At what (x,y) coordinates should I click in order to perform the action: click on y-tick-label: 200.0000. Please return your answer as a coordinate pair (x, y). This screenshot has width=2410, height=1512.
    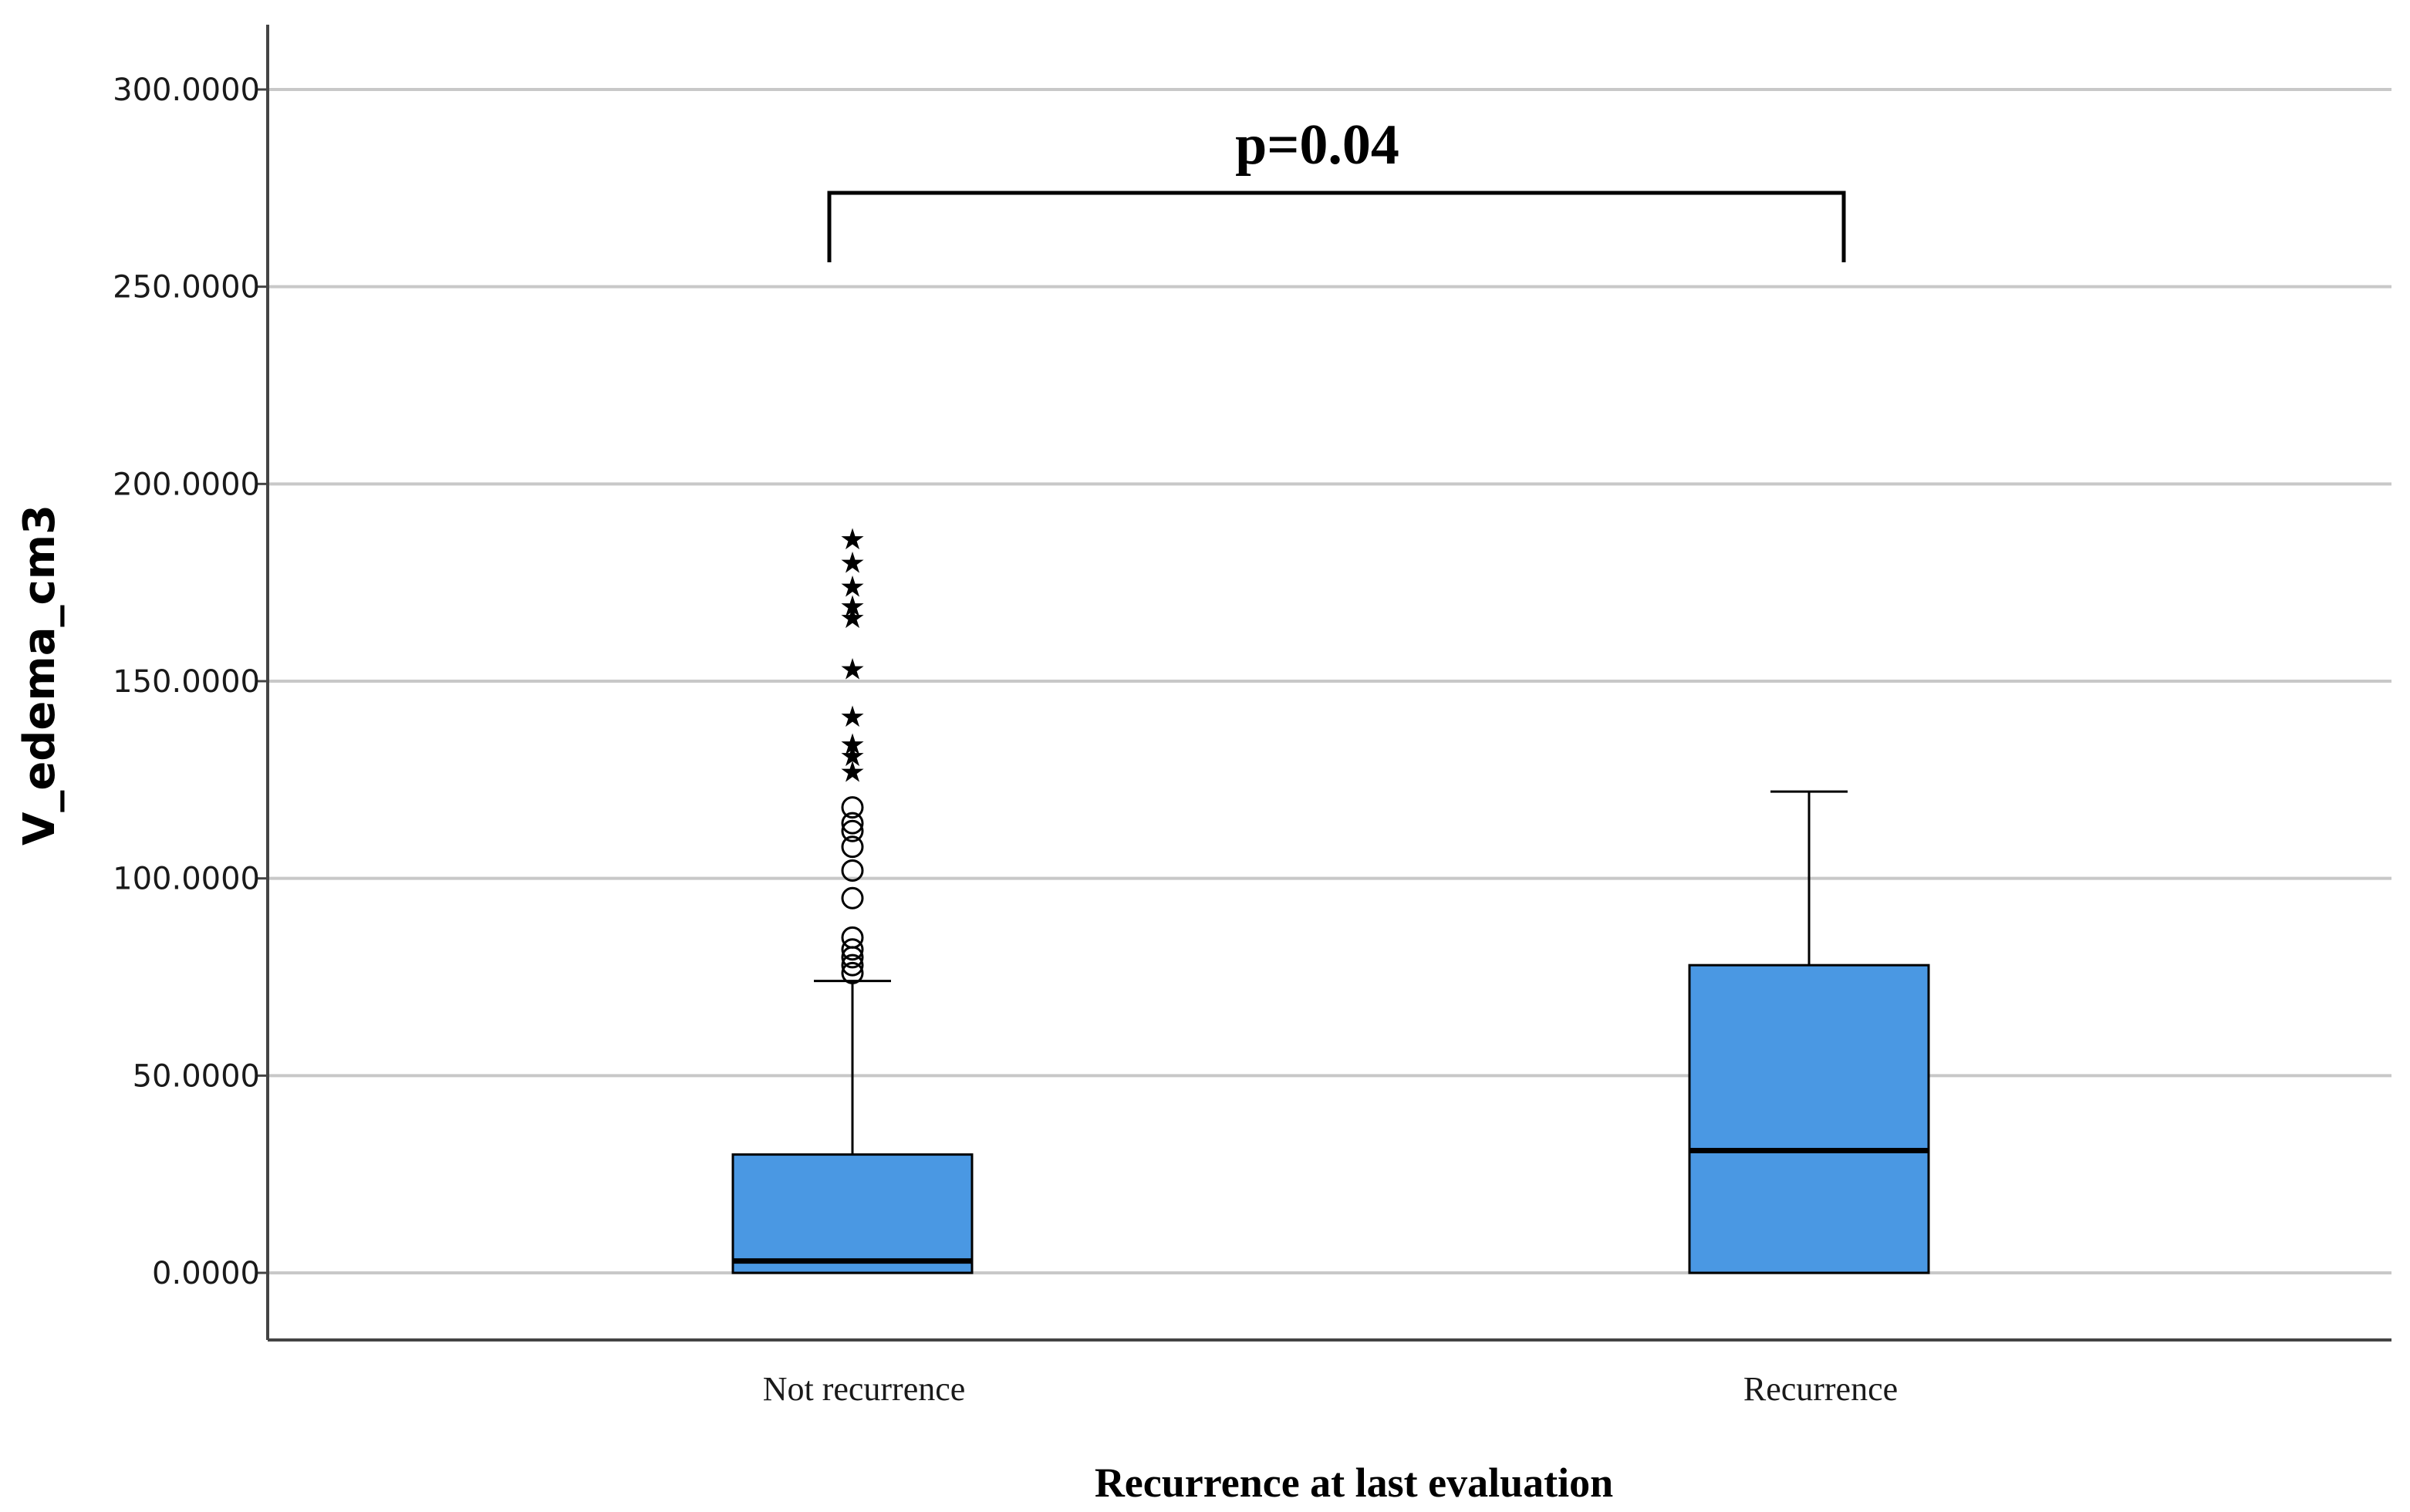
    Looking at the image, I should click on (186, 484).